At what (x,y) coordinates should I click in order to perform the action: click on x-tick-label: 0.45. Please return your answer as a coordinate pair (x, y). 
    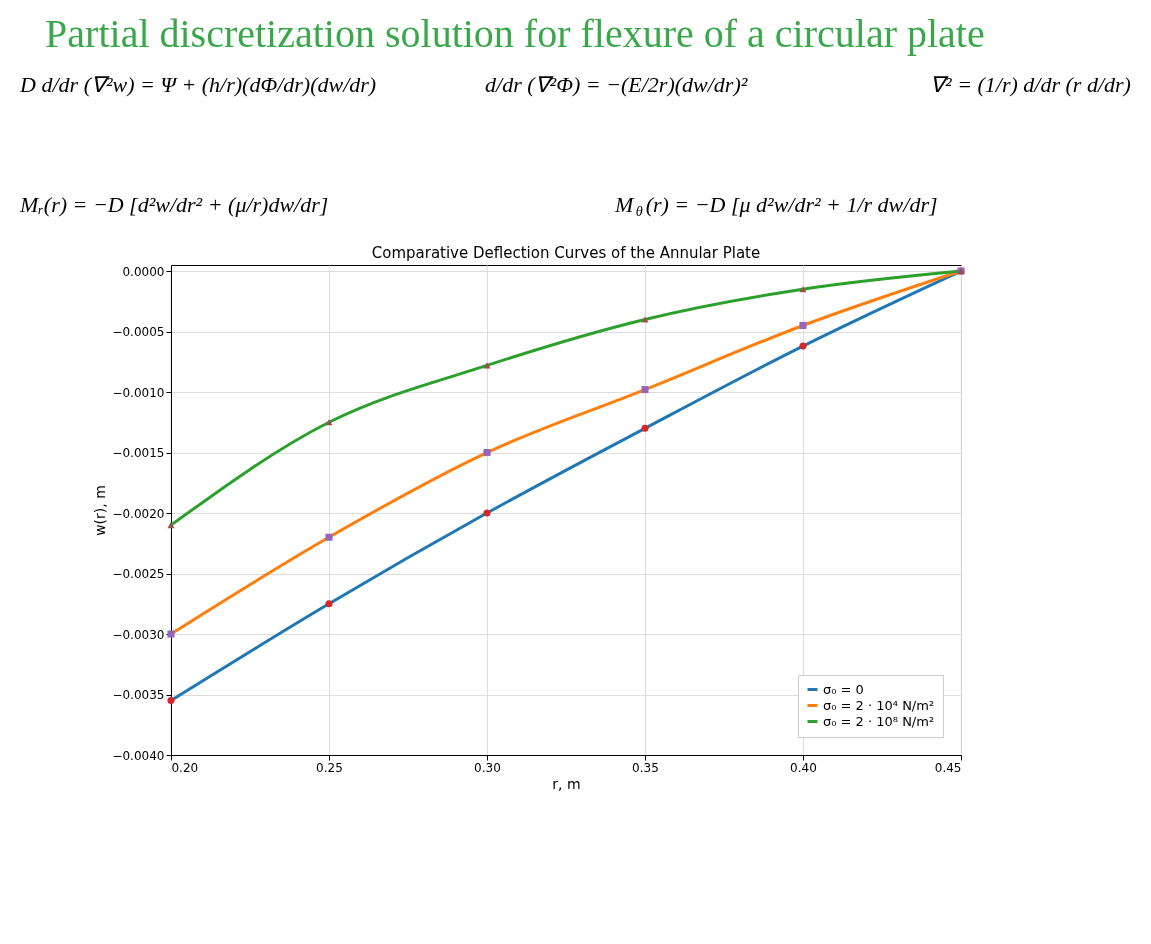
    Looking at the image, I should click on (948, 767).